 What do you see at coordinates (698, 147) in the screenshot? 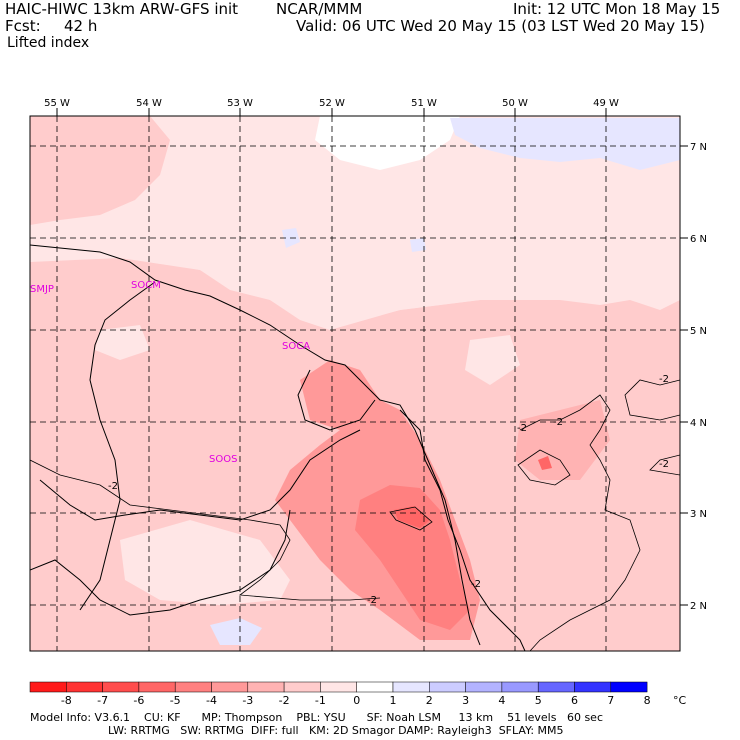
I see `lat-label-7n: 7 N` at bounding box center [698, 147].